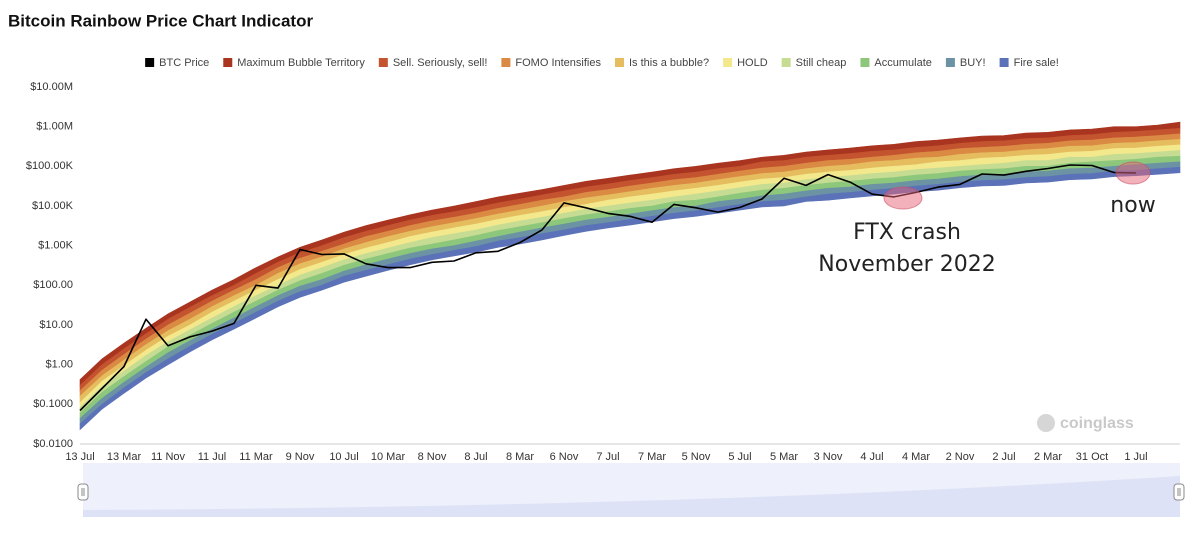 The image size is (1200, 539). I want to click on y-tick-label: $0.1000, so click(53, 404).